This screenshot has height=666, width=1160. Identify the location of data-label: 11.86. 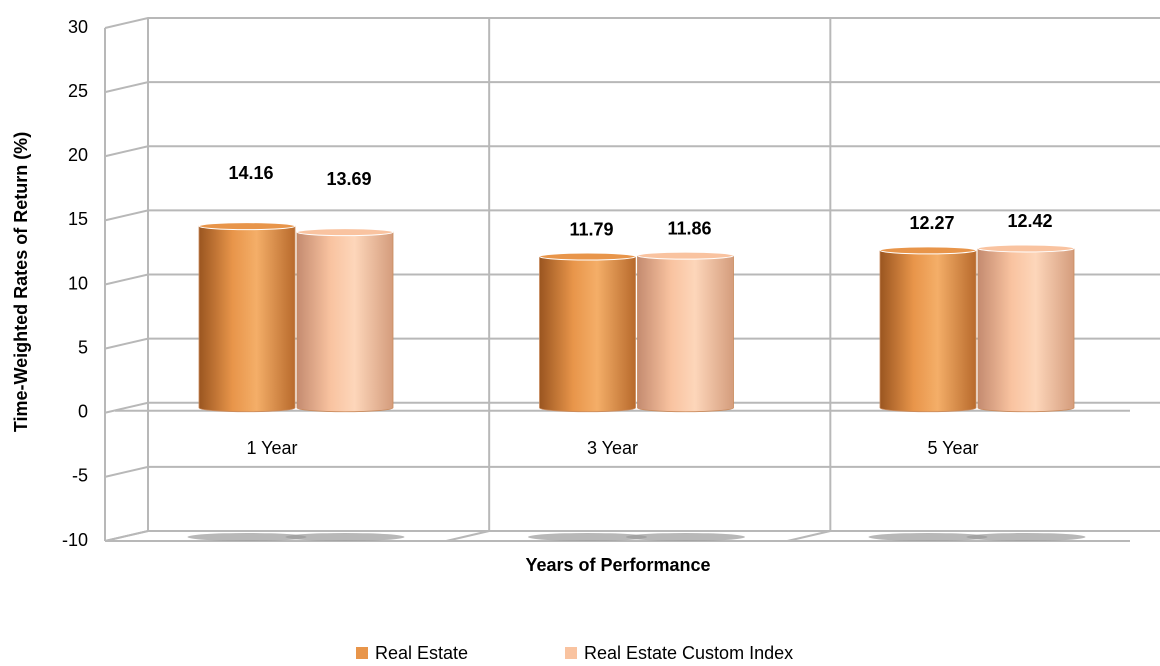
(689, 228).